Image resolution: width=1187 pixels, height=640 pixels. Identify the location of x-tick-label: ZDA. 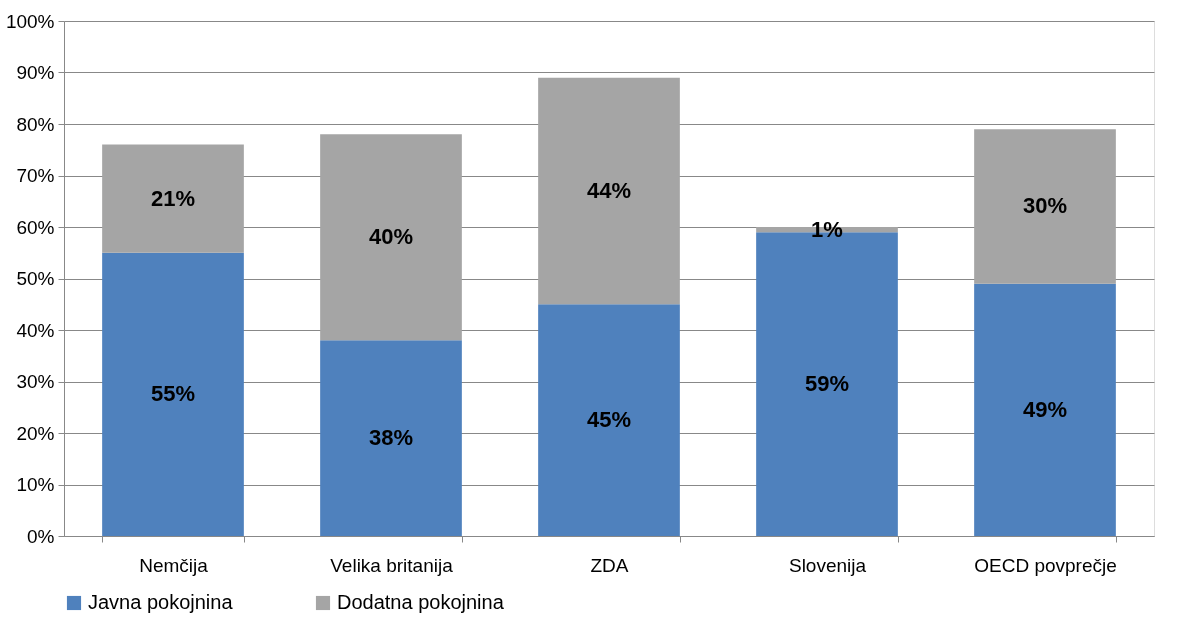
(609, 565).